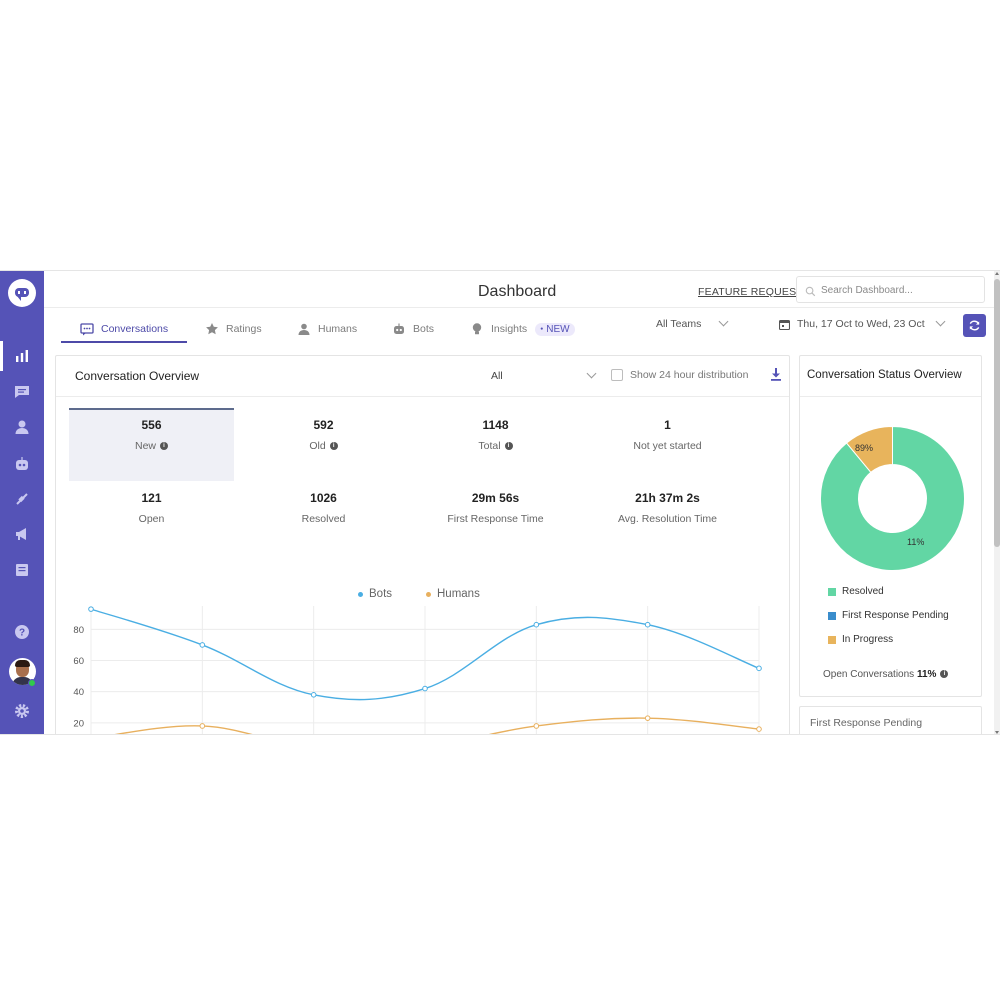 Image resolution: width=1000 pixels, height=1000 pixels. I want to click on stat-resolved: 1026 Resolved, so click(323, 508).